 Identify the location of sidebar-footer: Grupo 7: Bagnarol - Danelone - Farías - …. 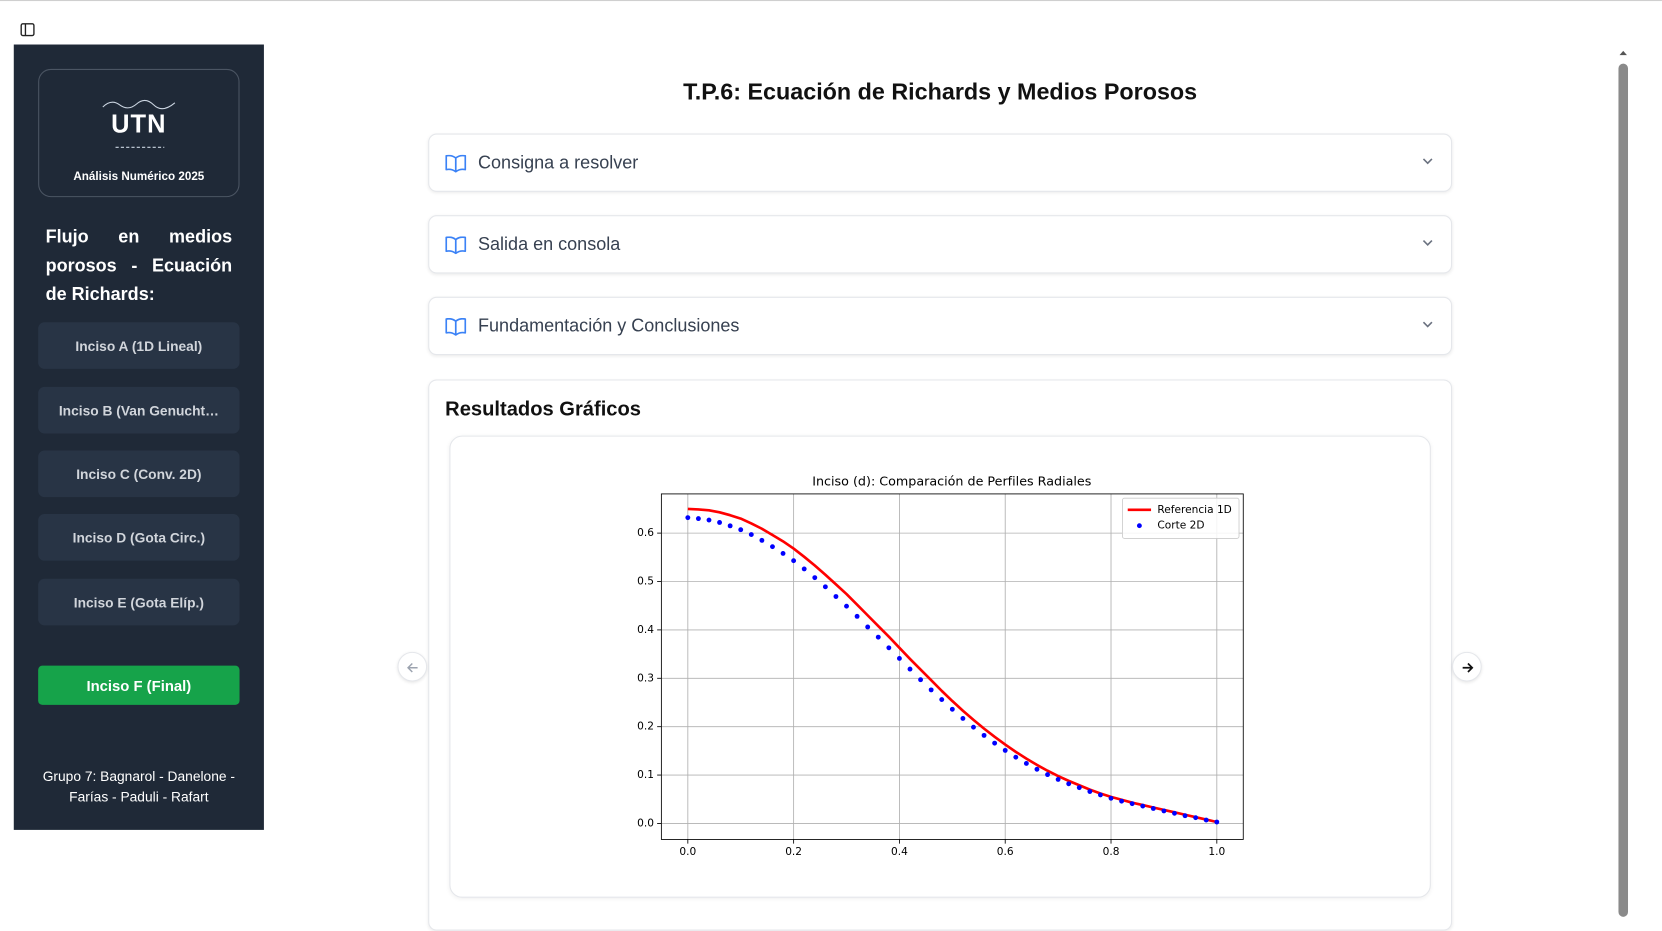
(138, 786).